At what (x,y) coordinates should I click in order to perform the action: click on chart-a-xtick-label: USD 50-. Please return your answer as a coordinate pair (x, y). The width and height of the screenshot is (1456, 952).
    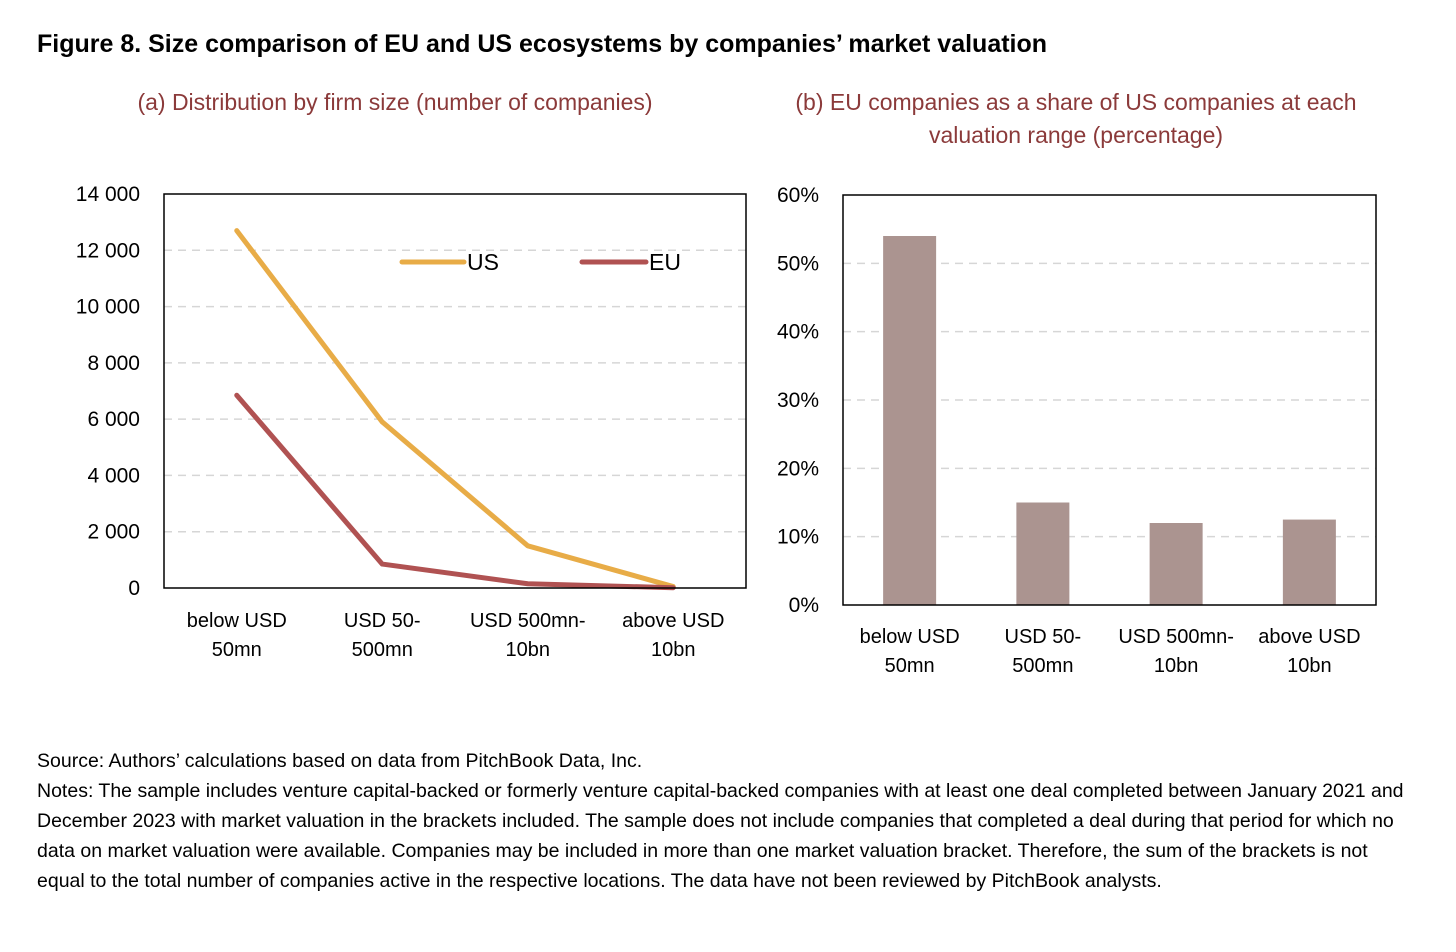
    Looking at the image, I should click on (382, 621).